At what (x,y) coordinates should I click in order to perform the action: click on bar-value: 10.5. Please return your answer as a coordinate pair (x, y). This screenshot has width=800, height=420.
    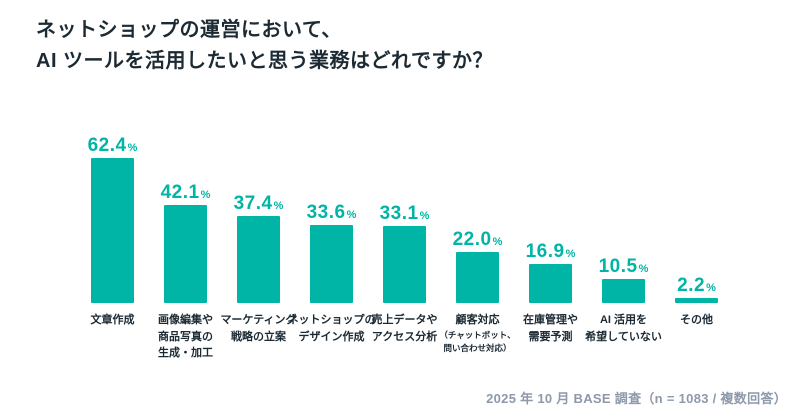
    Looking at the image, I should click on (618, 266).